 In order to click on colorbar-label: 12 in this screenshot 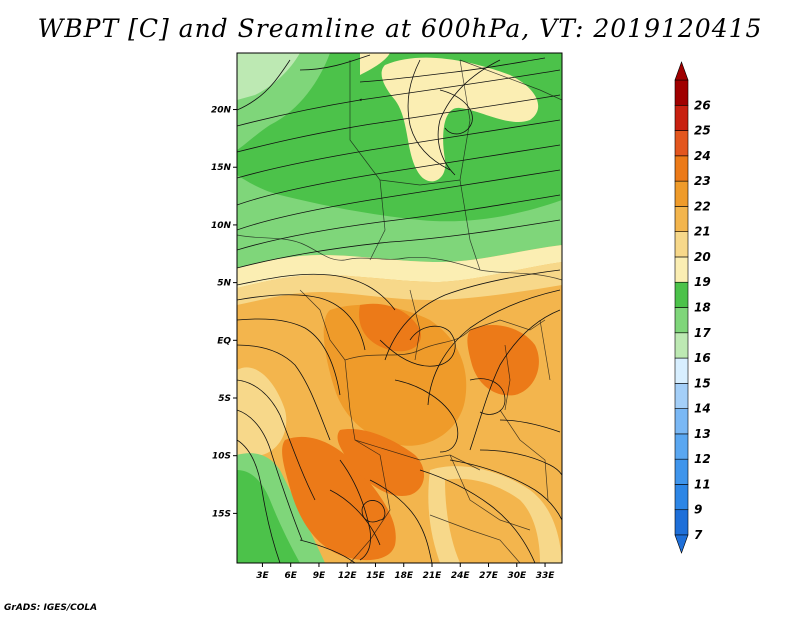, I will do `click(702, 459)`.